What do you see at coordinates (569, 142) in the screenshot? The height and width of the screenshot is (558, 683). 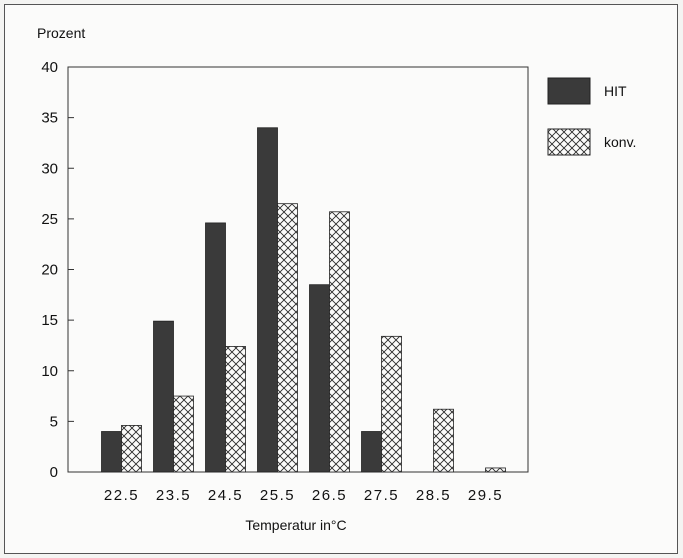 I see `legend-swatch-konv` at bounding box center [569, 142].